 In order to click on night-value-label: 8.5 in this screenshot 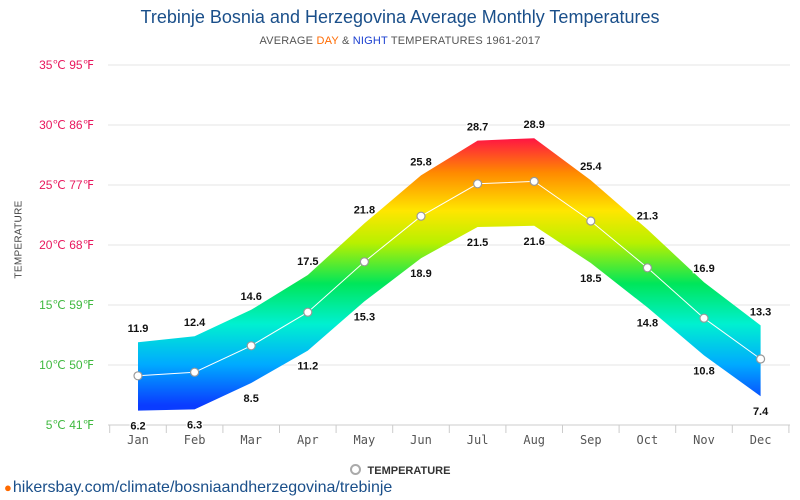, I will do `click(251, 399)`.